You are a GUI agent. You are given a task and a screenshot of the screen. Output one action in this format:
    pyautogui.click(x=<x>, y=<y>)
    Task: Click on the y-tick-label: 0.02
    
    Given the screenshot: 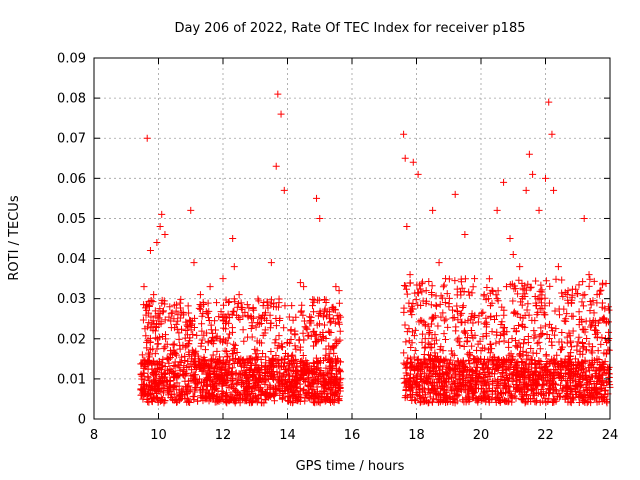 What is the action you would take?
    pyautogui.click(x=71, y=339)
    